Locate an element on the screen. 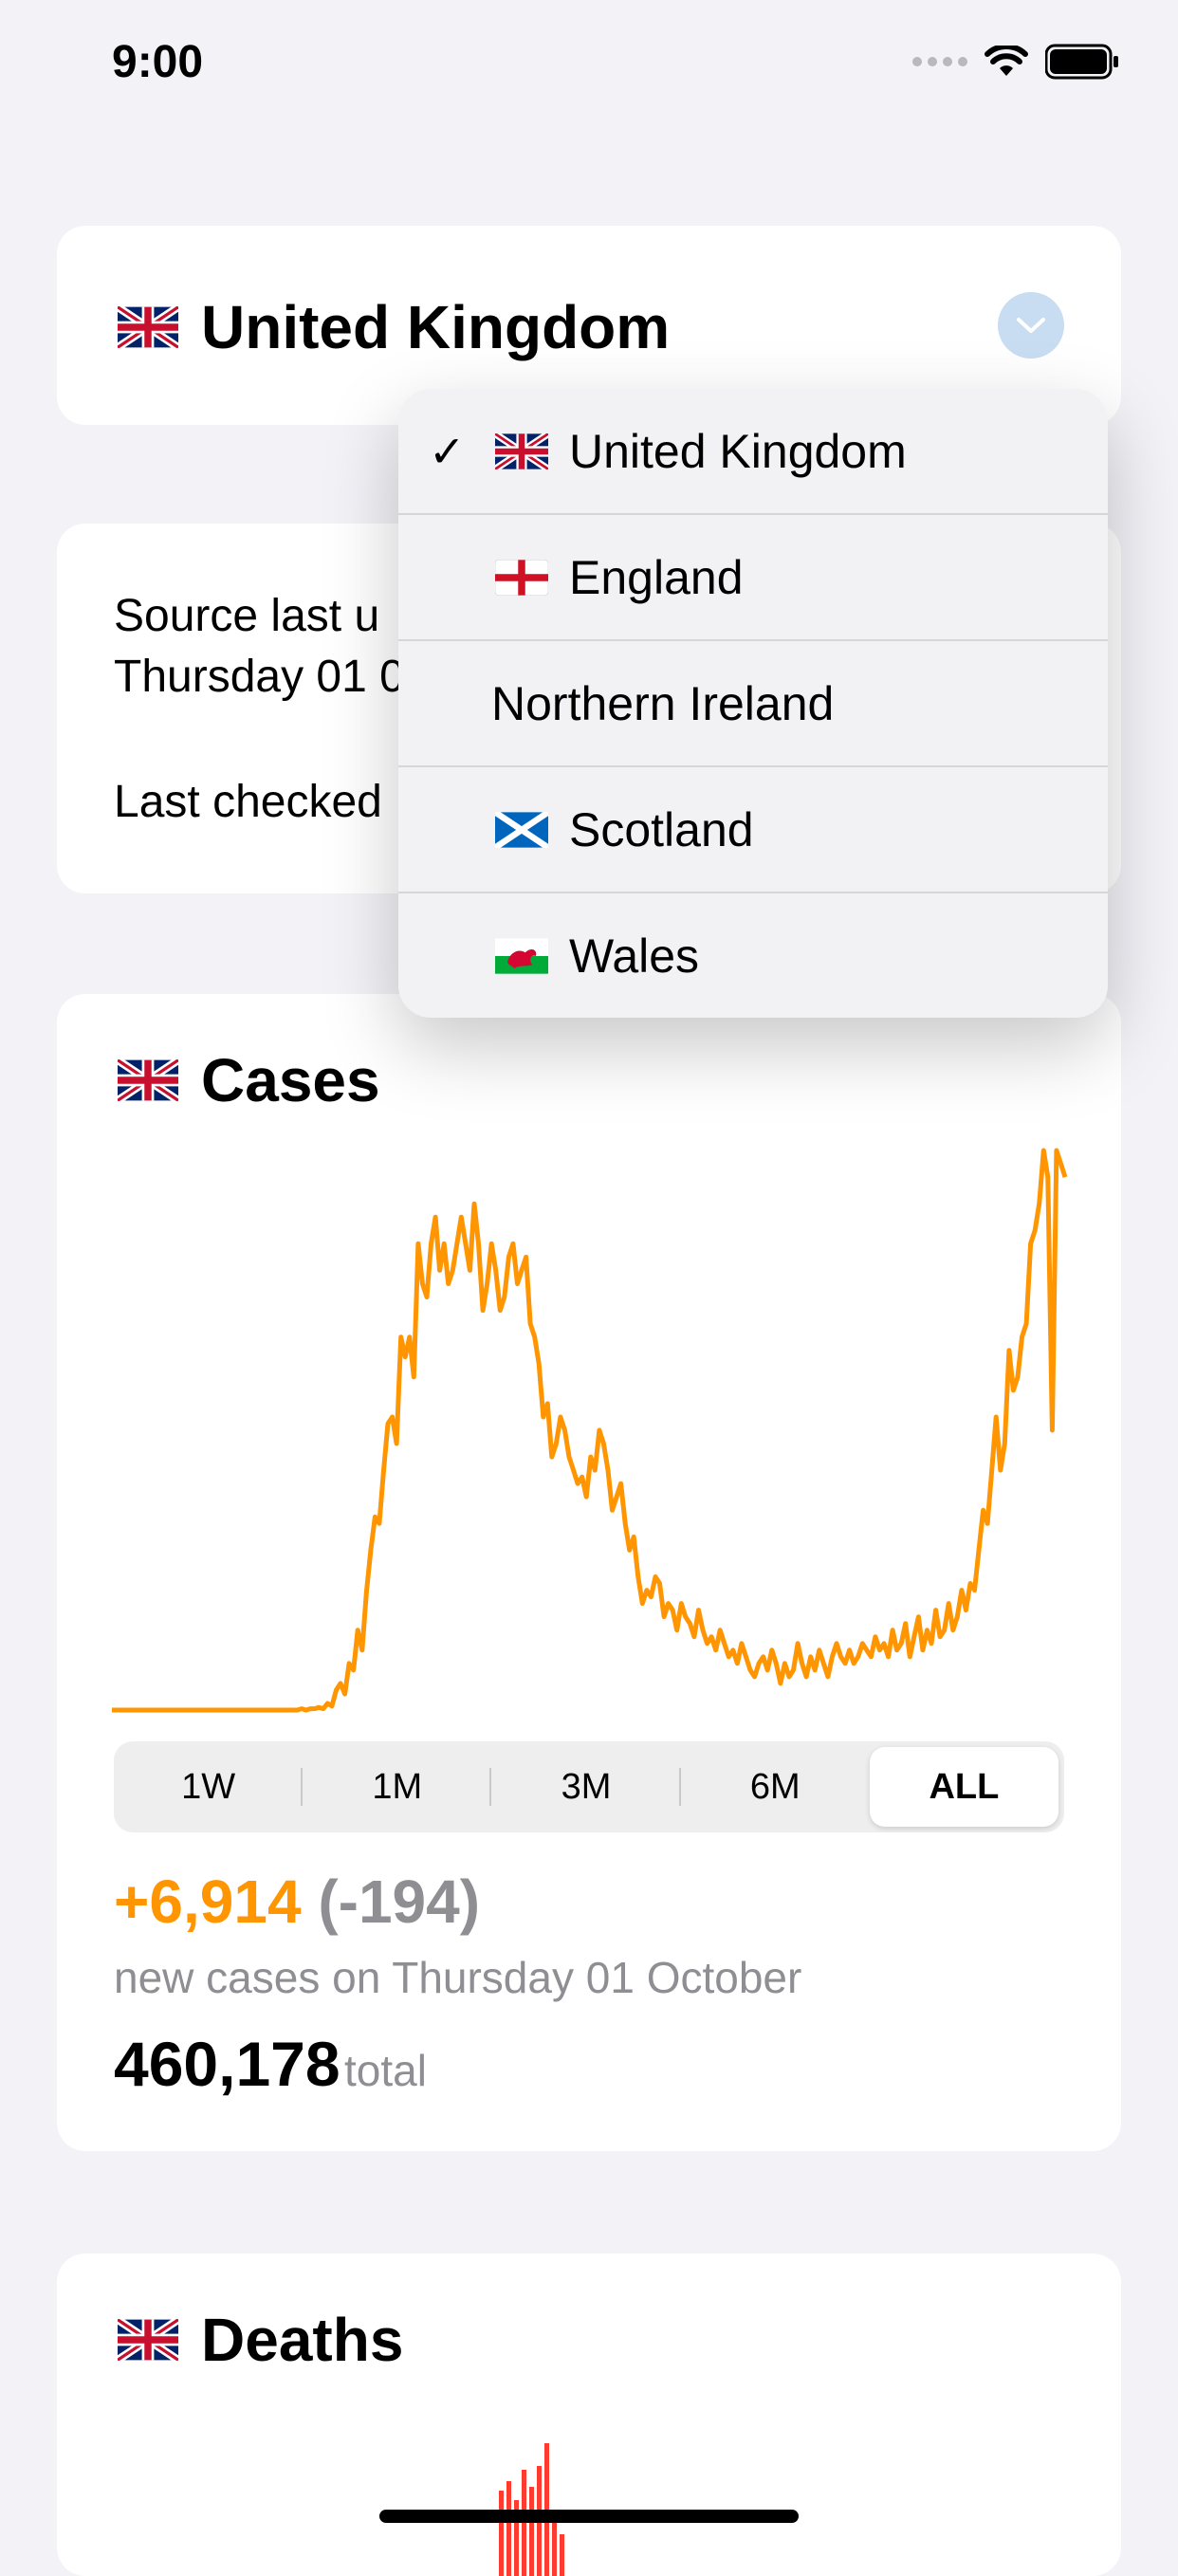 This screenshot has width=1178, height=2576. chevron-down-icon is located at coordinates (1031, 325).